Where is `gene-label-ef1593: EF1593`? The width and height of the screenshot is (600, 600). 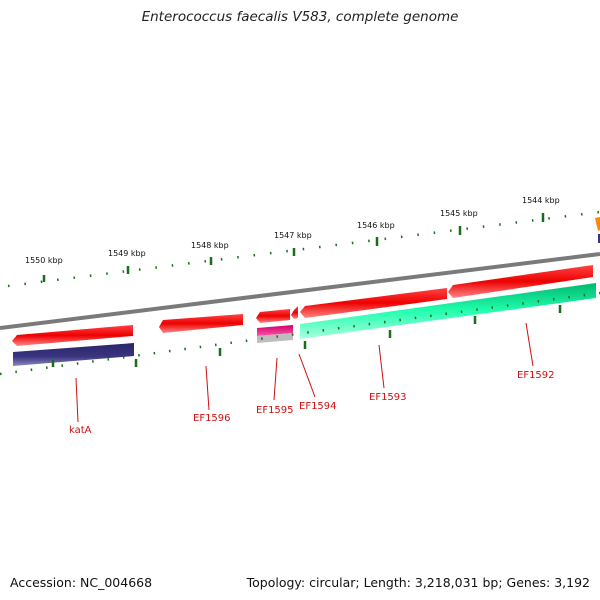
gene-label-ef1593: EF1593 is located at coordinates (388, 397).